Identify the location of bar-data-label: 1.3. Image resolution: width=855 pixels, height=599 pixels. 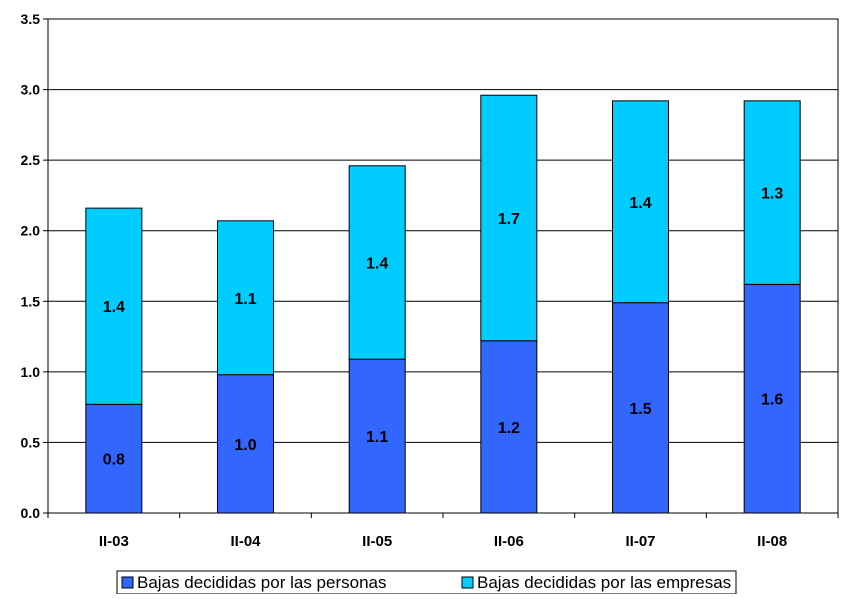
(772, 194).